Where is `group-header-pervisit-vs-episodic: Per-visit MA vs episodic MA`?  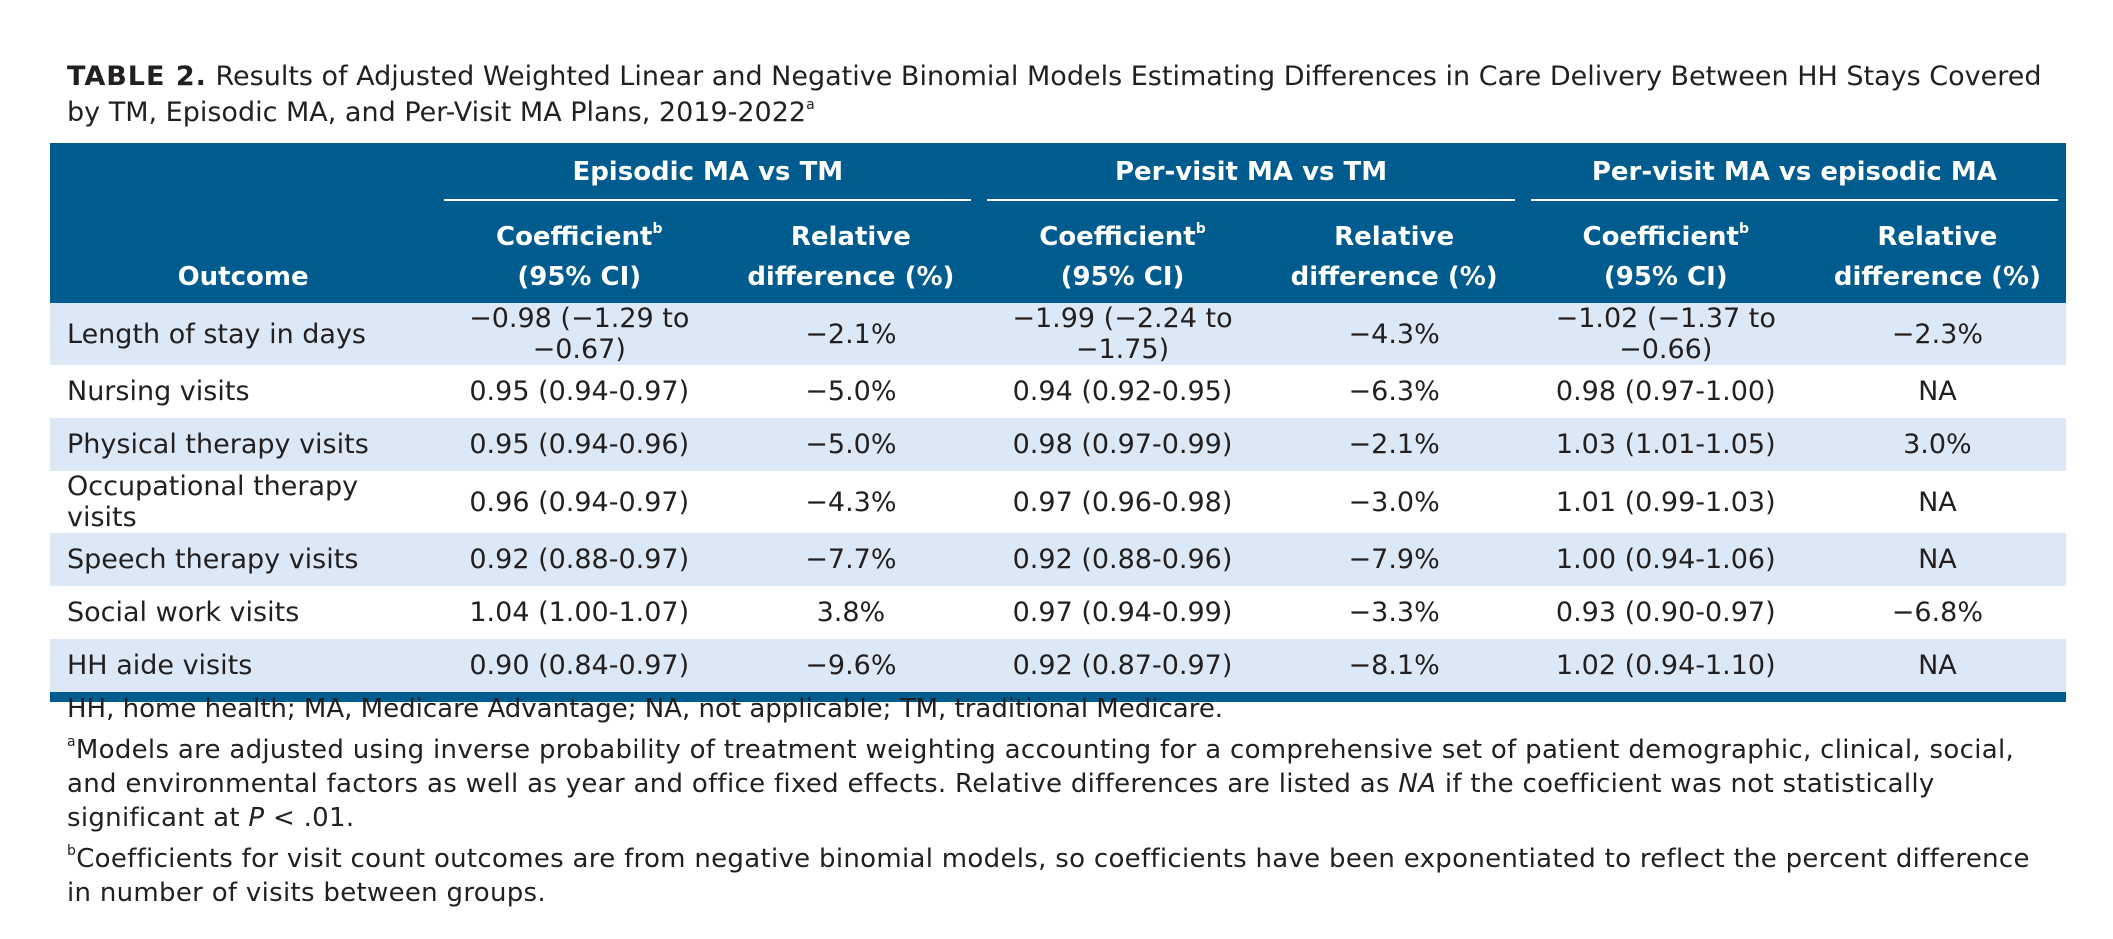
group-header-pervisit-vs-episodic: Per-visit MA vs episodic MA is located at coordinates (1794, 172).